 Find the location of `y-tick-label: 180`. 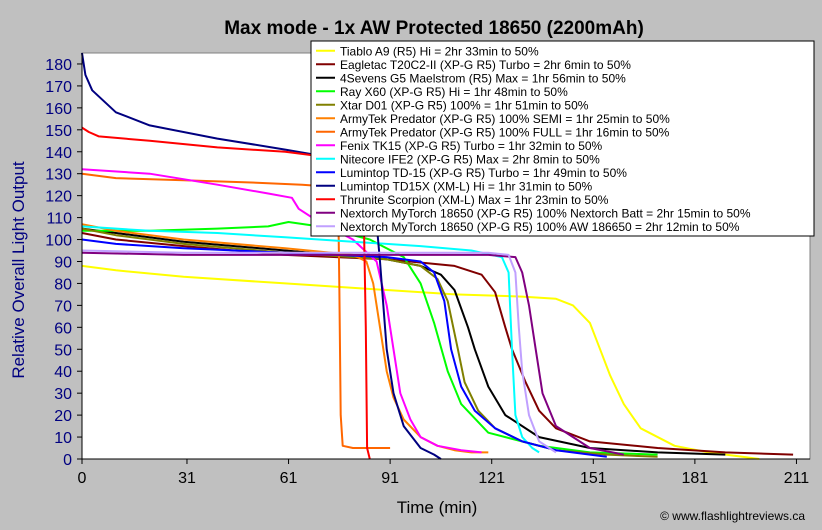

y-tick-label: 180 is located at coordinates (58, 65).